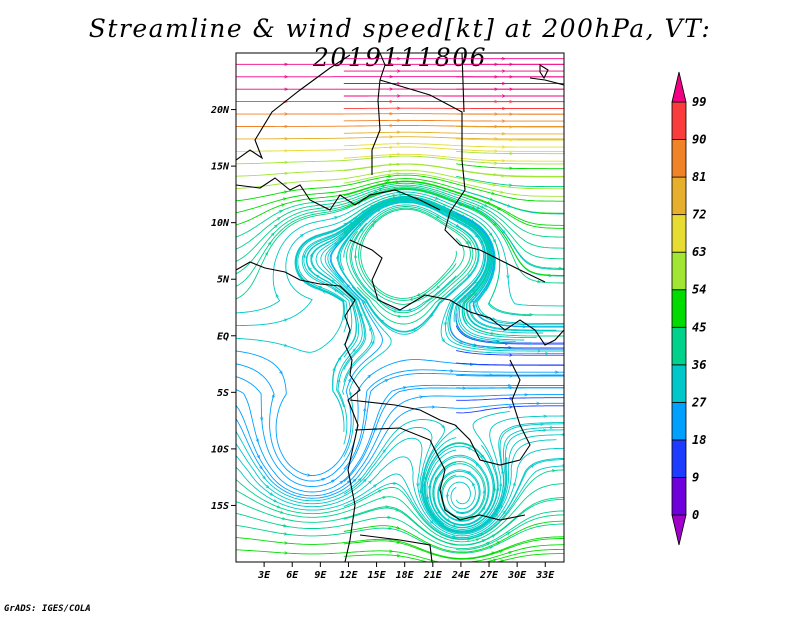 The height and width of the screenshot is (618, 800). I want to click on colorbar-label: 99, so click(699, 102).